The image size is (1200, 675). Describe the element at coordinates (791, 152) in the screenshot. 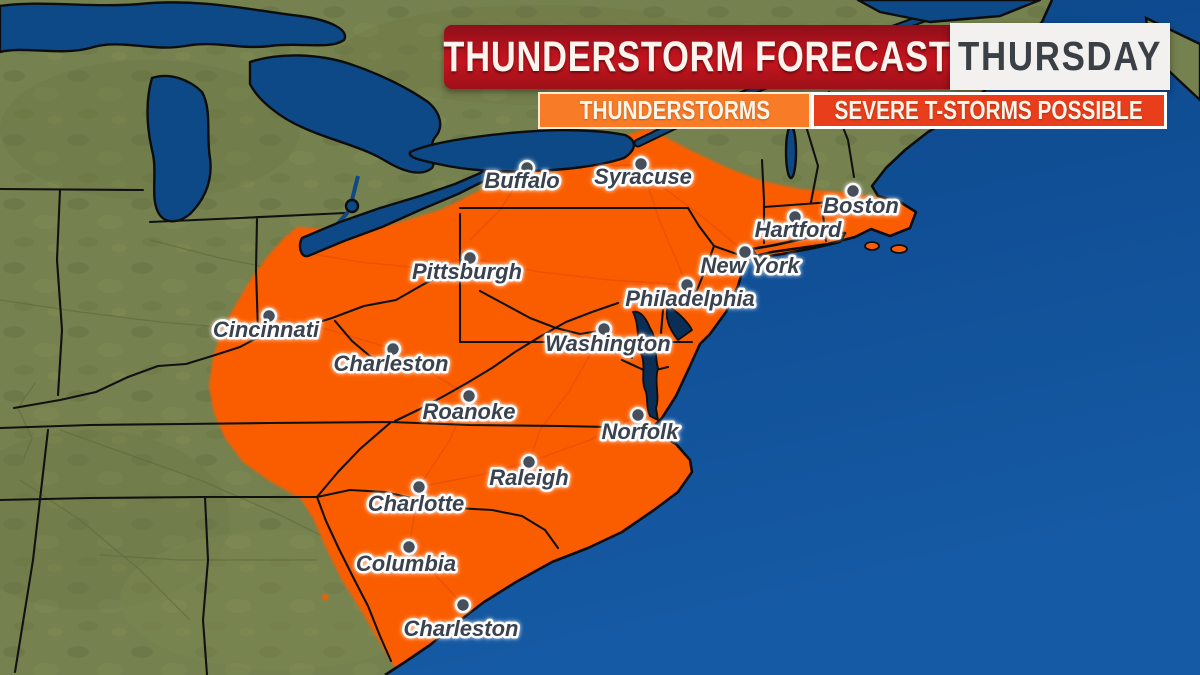

I see `lake-champlain` at that location.